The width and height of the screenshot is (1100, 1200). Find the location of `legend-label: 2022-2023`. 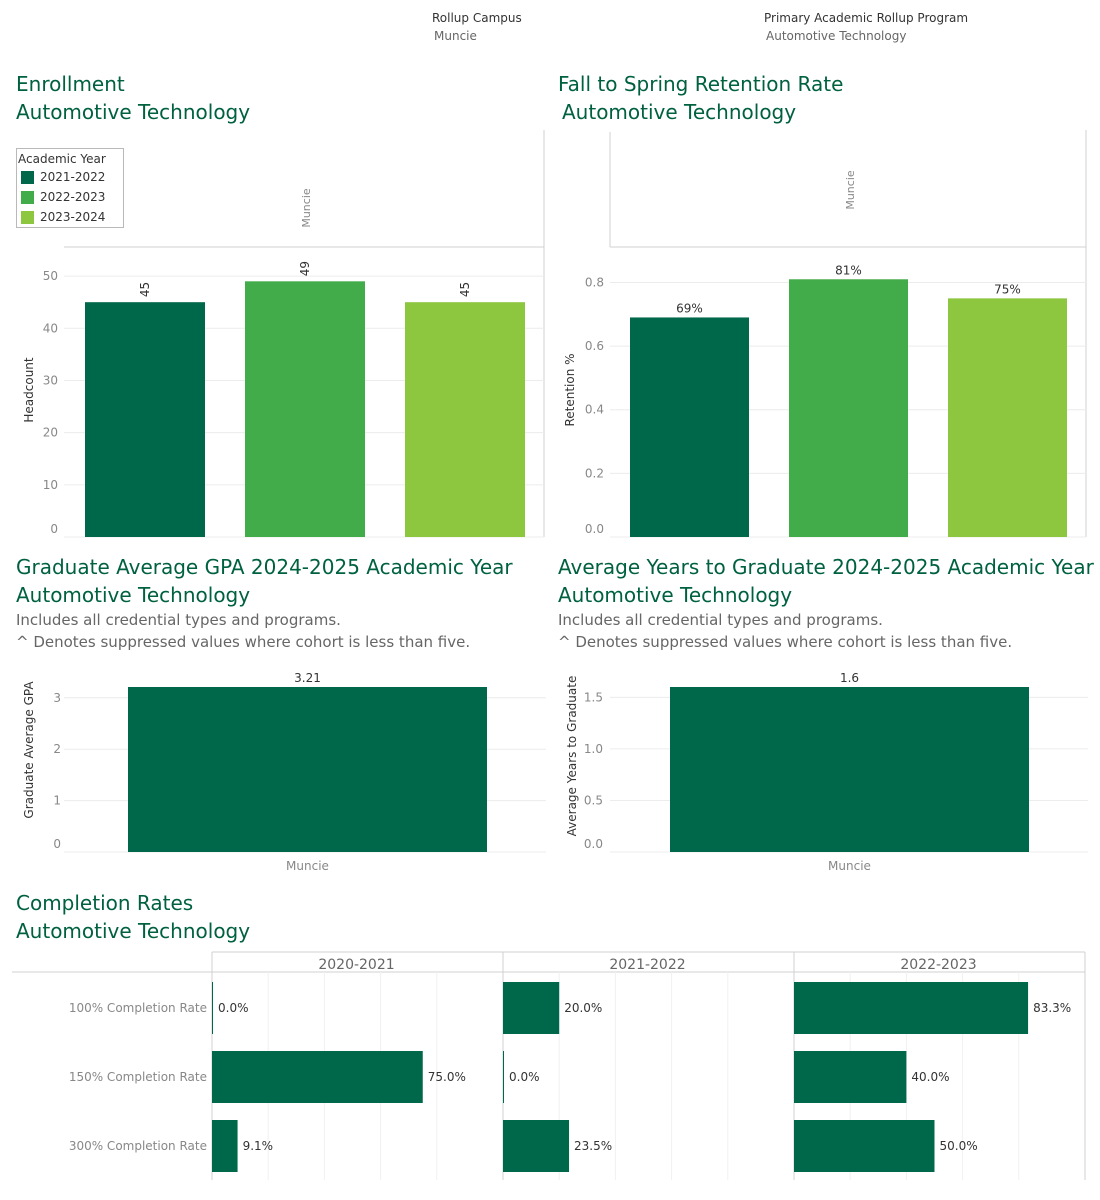

legend-label: 2022-2023 is located at coordinates (73, 197).